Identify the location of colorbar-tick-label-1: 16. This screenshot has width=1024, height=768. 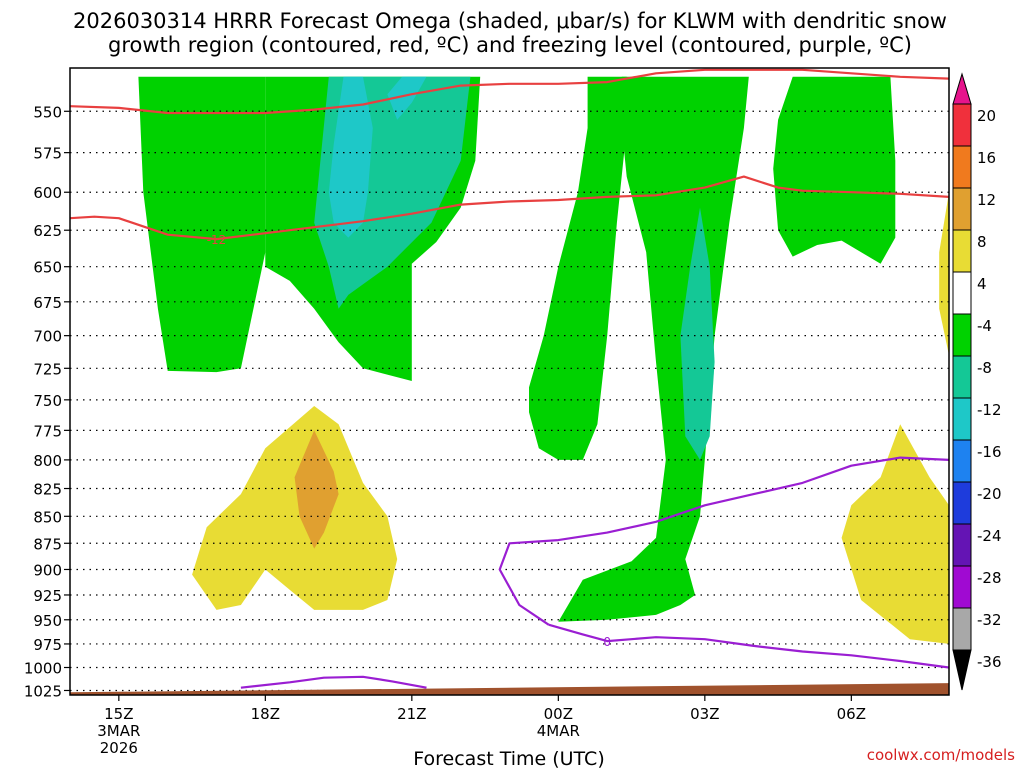
(986, 158).